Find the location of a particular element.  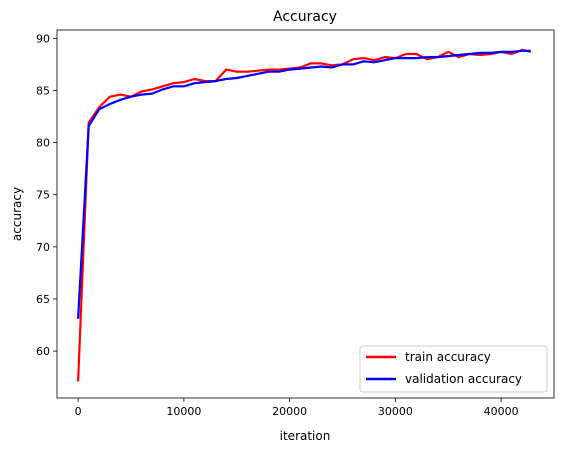

legend-label-validation: validation accuracy is located at coordinates (463, 379).